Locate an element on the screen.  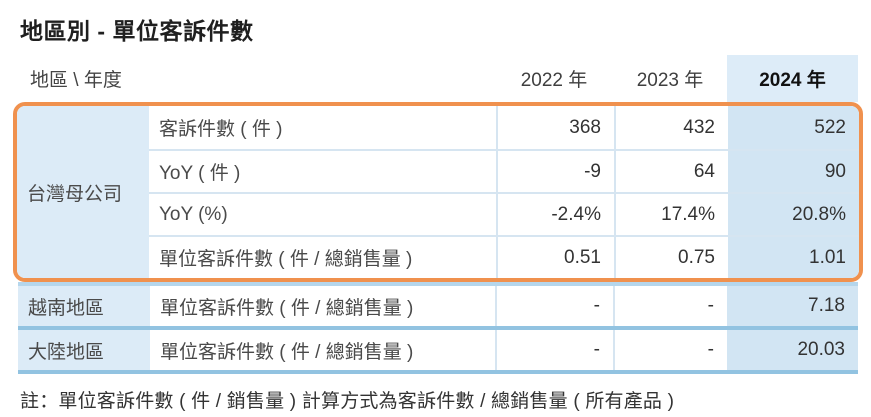
table-row: YoY (%) -2.4% 17.4% 20.8% is located at coordinates (504, 213).